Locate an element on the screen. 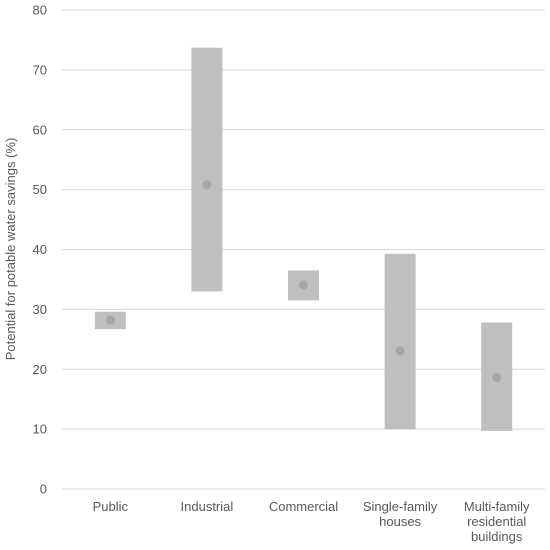  y-tick-label: 30 is located at coordinates (40, 309).